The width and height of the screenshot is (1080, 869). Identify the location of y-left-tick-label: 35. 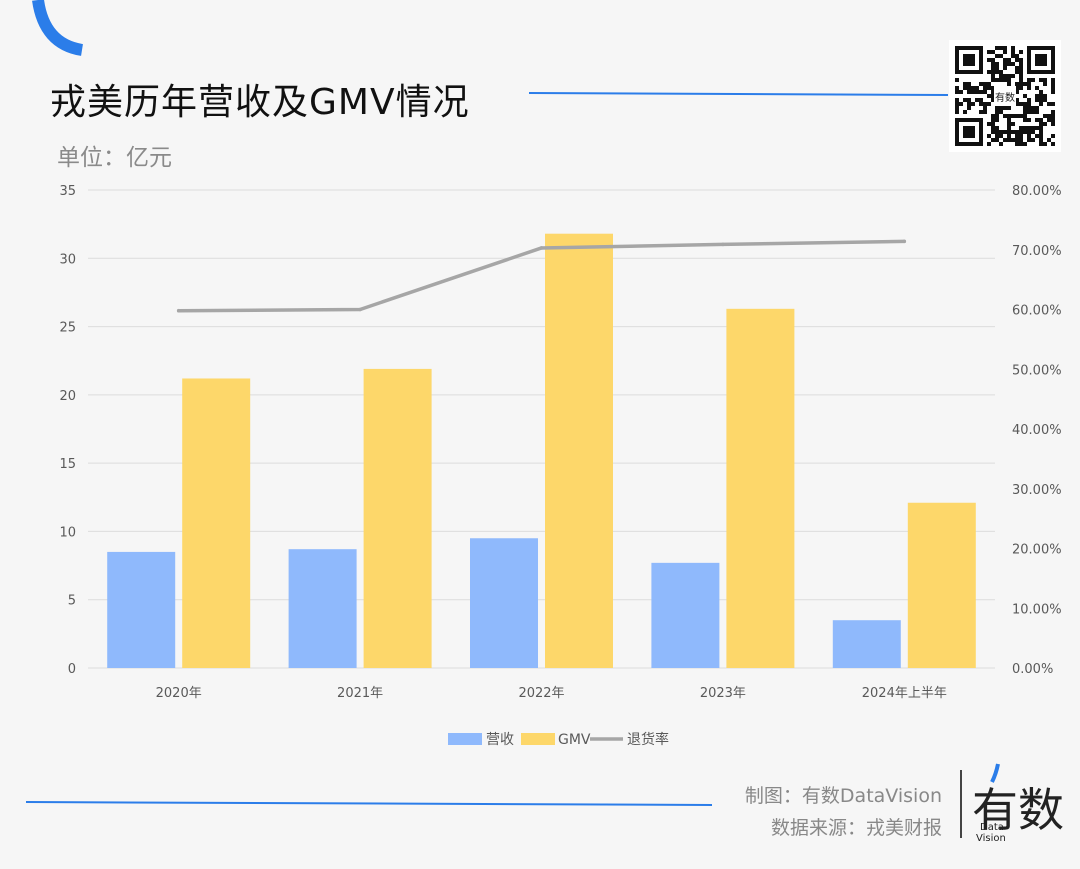
(67, 191).